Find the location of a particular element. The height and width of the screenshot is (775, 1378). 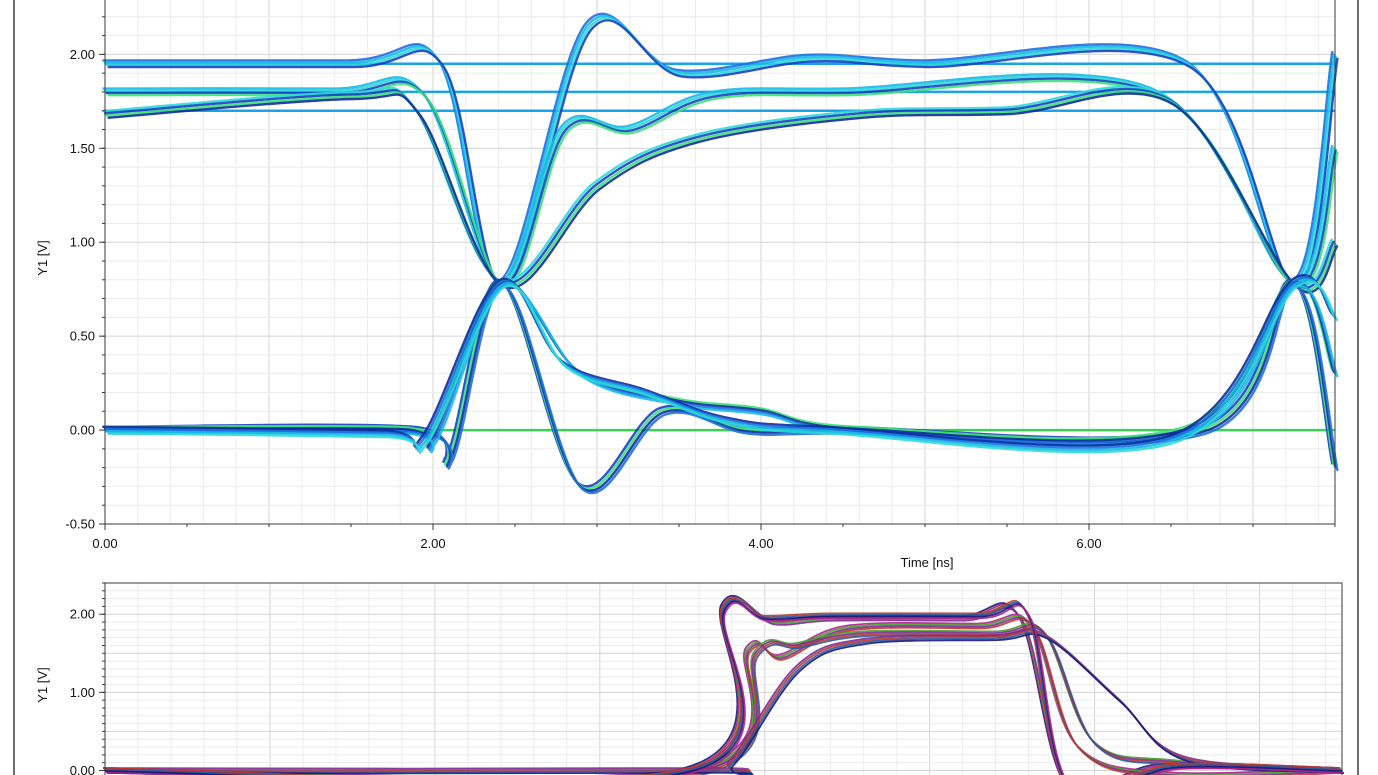

top-y-tick-label: 0.00 is located at coordinates (82, 430).